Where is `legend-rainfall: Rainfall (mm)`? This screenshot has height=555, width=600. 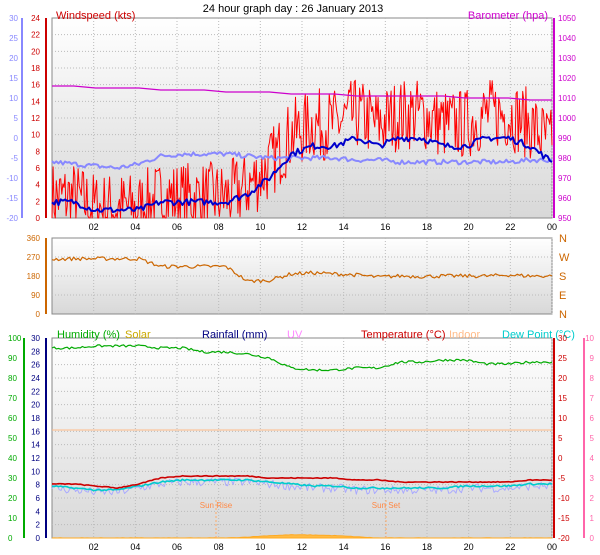 legend-rainfall: Rainfall (mm) is located at coordinates (234, 335).